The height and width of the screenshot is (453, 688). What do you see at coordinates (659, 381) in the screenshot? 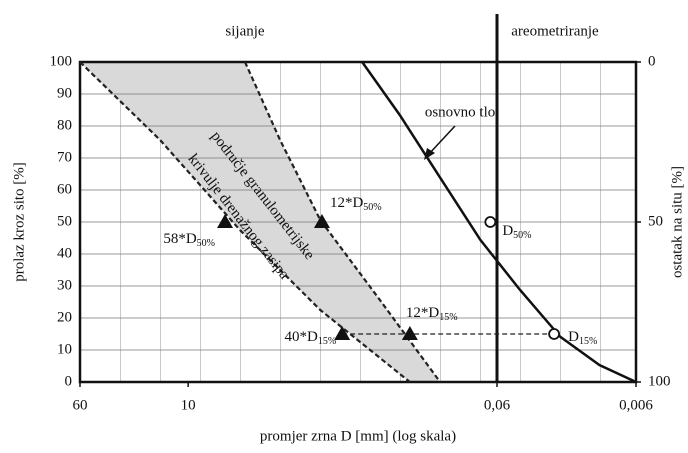
I see `y2-tick-label: 100` at bounding box center [659, 381].